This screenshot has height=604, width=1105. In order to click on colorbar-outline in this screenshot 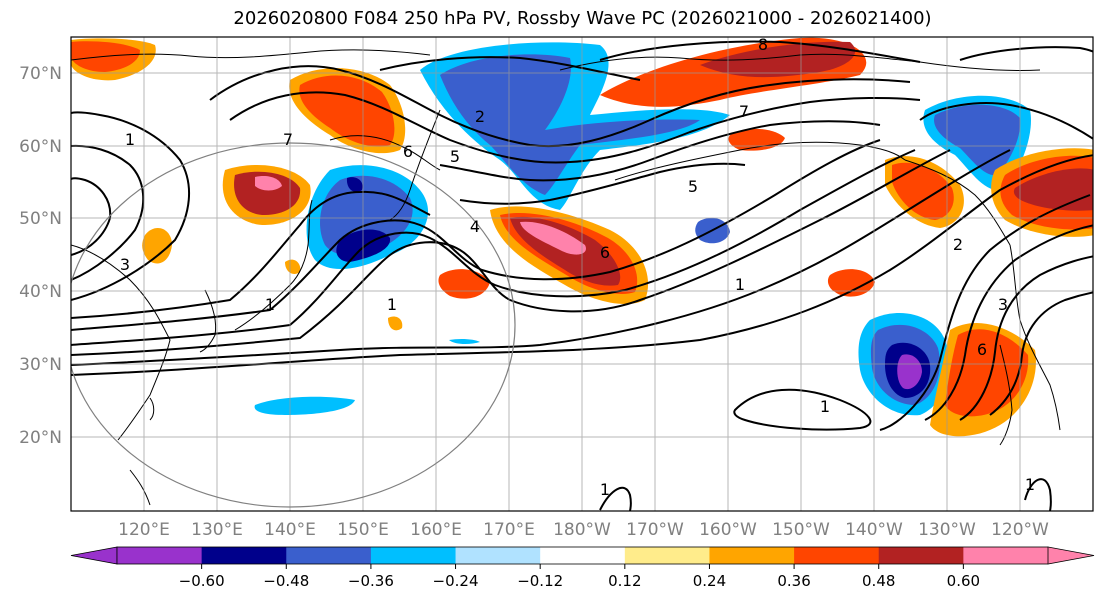, I will do `click(582, 555)`.